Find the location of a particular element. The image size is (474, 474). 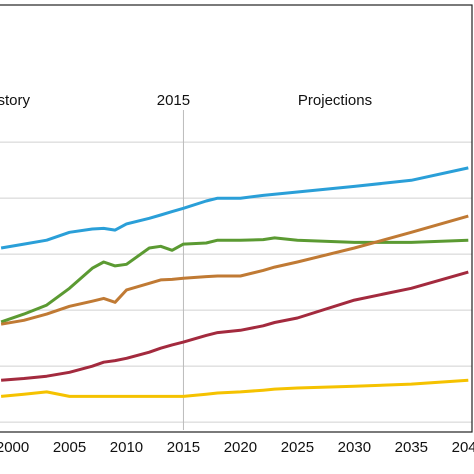

x-tick-label: 2010 is located at coordinates (126, 447).